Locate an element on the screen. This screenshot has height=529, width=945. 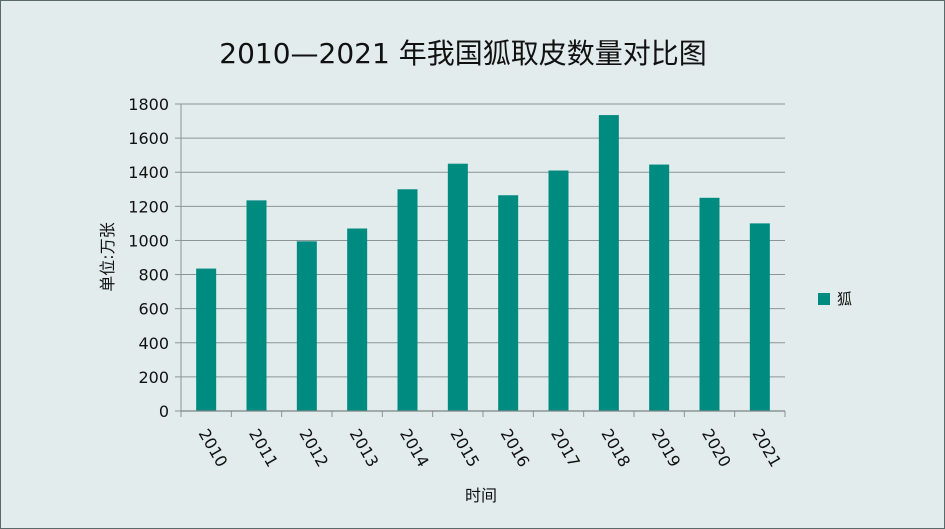
chart-title: 2010—2021 年我国狐取皮数量对比图 is located at coordinates (462, 53).